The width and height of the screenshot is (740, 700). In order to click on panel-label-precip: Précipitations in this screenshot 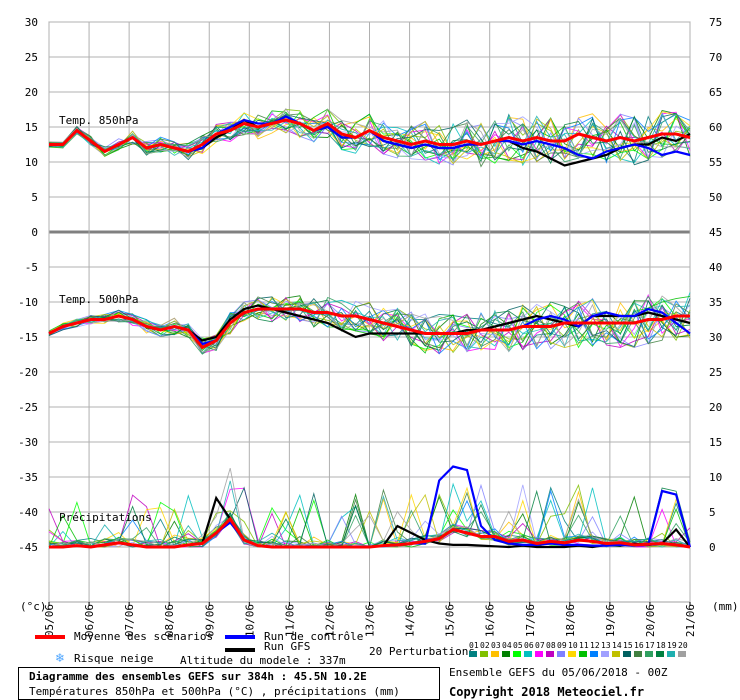, I will do `click(105, 517)`.